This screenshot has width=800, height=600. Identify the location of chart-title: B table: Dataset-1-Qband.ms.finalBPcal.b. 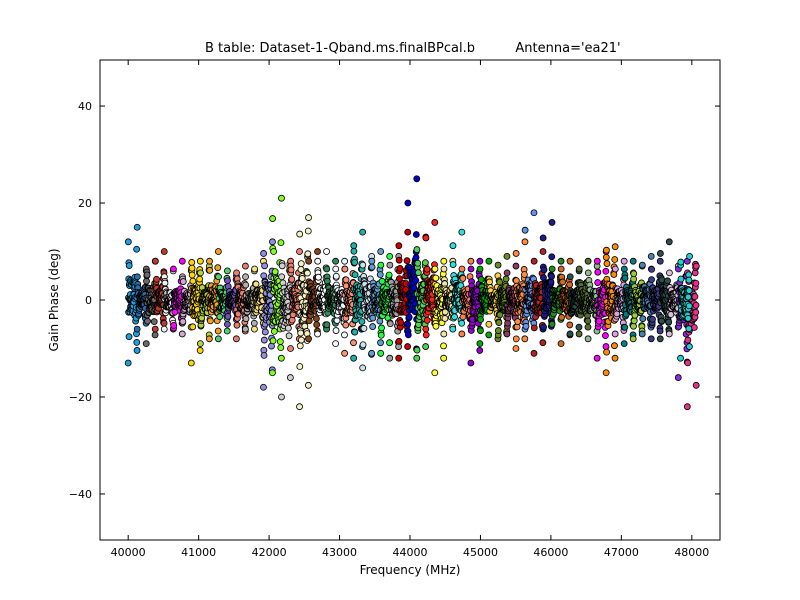
(340, 48).